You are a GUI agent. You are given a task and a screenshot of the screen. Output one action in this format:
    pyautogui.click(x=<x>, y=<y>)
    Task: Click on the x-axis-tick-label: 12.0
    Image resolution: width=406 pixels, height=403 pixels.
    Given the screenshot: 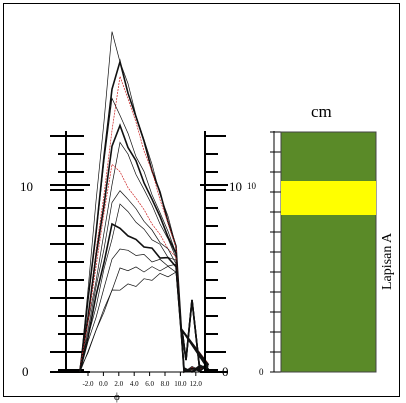 What is the action you would take?
    pyautogui.click(x=196, y=384)
    